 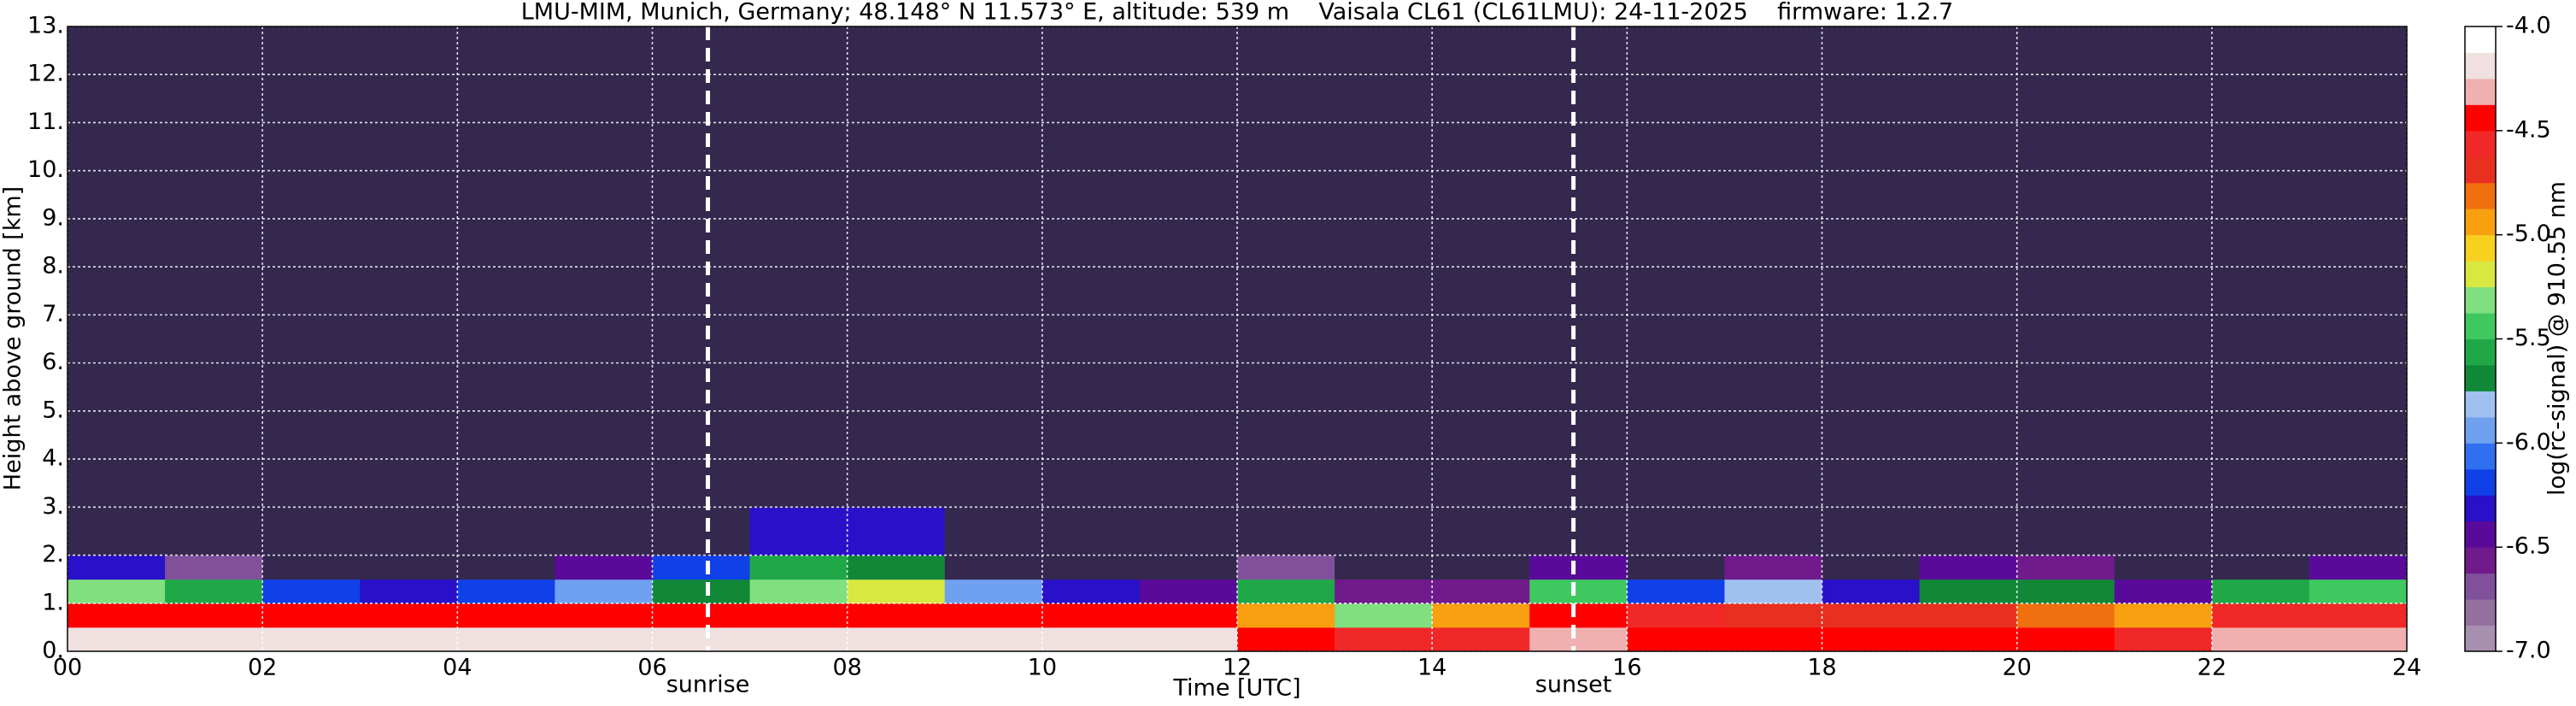 I want to click on x-tick-label: 16, so click(x=1626, y=668).